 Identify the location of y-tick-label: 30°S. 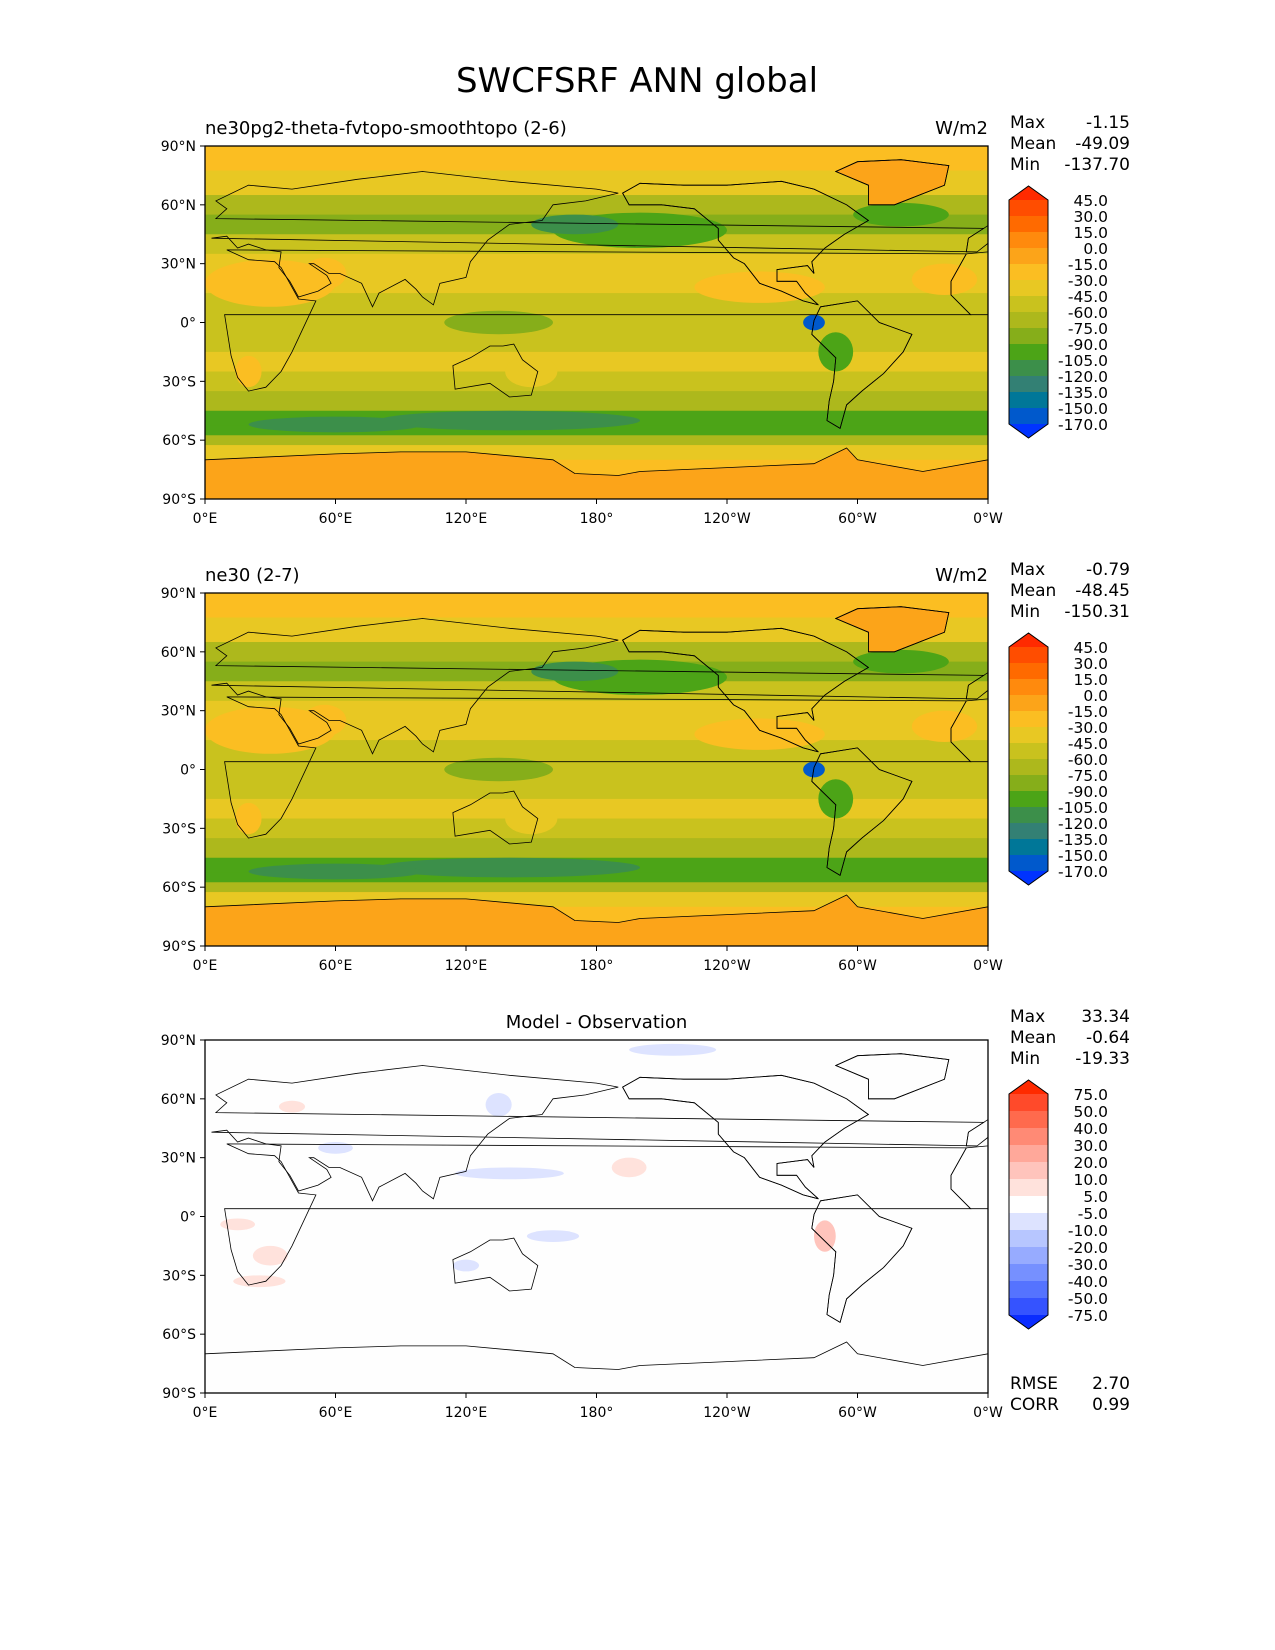
(179, 1276).